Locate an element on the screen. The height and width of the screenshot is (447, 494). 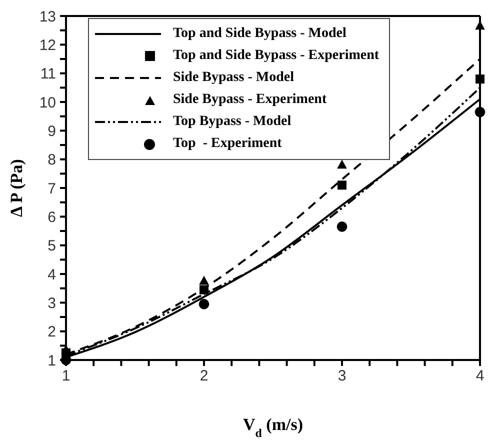
y-tick-label: 11 is located at coordinates (48, 74).